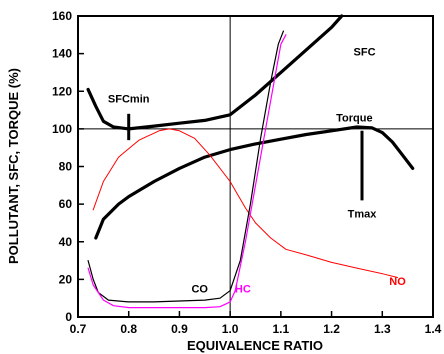 This screenshot has height=354, width=444. What do you see at coordinates (363, 214) in the screenshot?
I see `annotation-tmax: Tmax` at bounding box center [363, 214].